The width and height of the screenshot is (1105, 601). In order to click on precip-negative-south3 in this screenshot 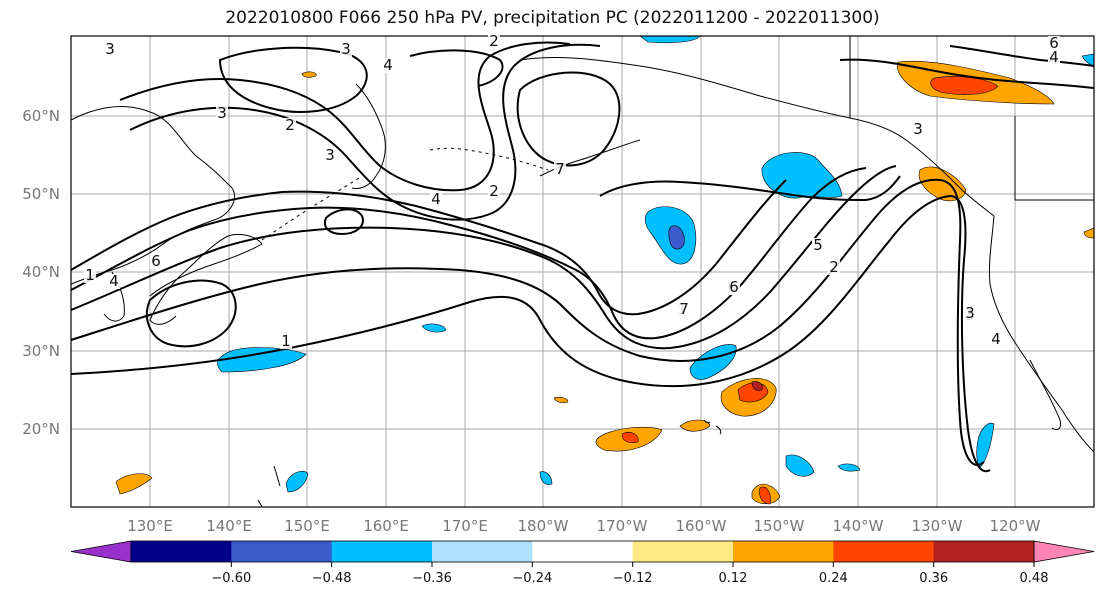, I will do `click(546, 478)`.